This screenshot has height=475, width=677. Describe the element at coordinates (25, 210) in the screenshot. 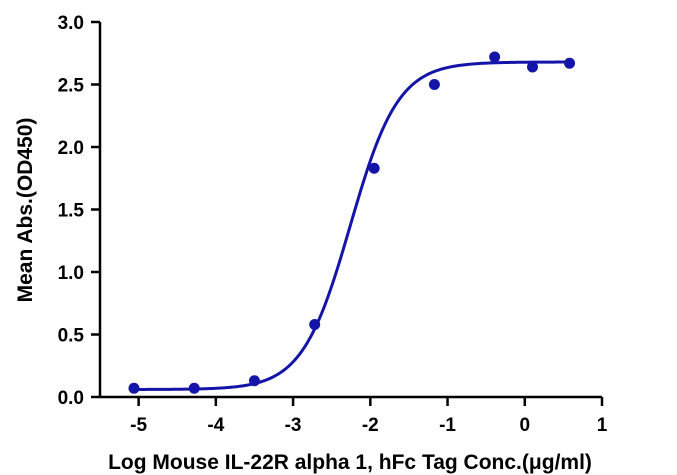

I see `y-axis-title: Mean Abs.(OD450)` at that location.